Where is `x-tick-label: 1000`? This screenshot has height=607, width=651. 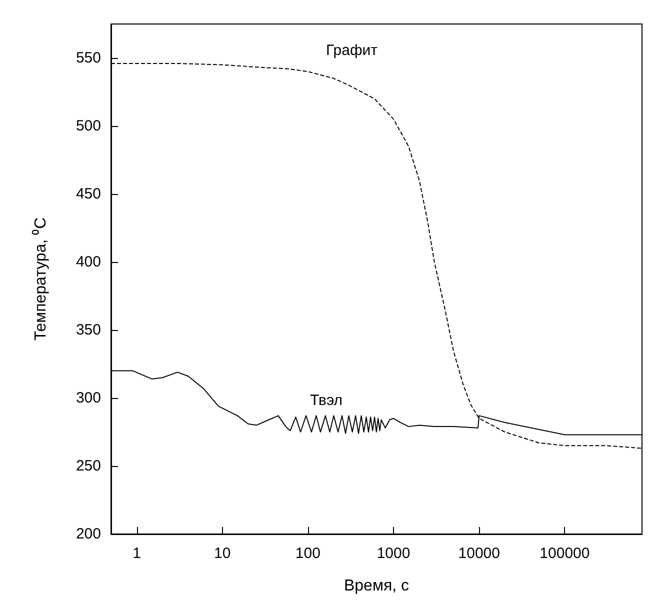 x-tick-label: 1000 is located at coordinates (393, 553).